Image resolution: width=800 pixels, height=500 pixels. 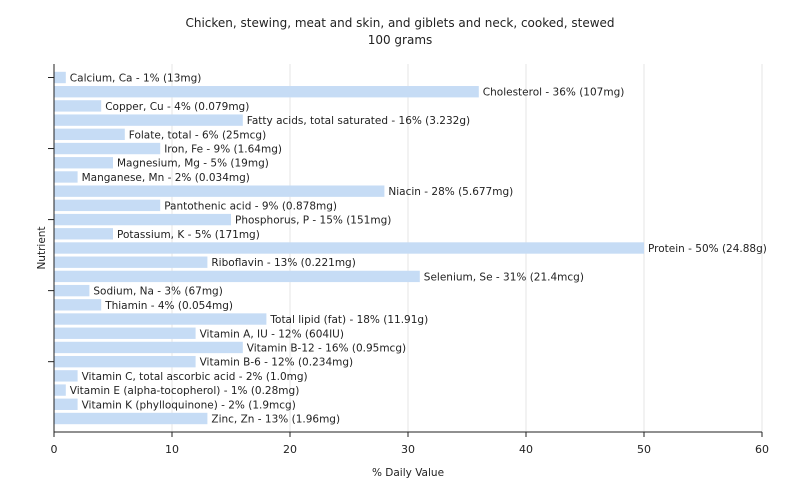 What do you see at coordinates (400, 40) in the screenshot?
I see `chart-subtitle: 100 grams` at bounding box center [400, 40].